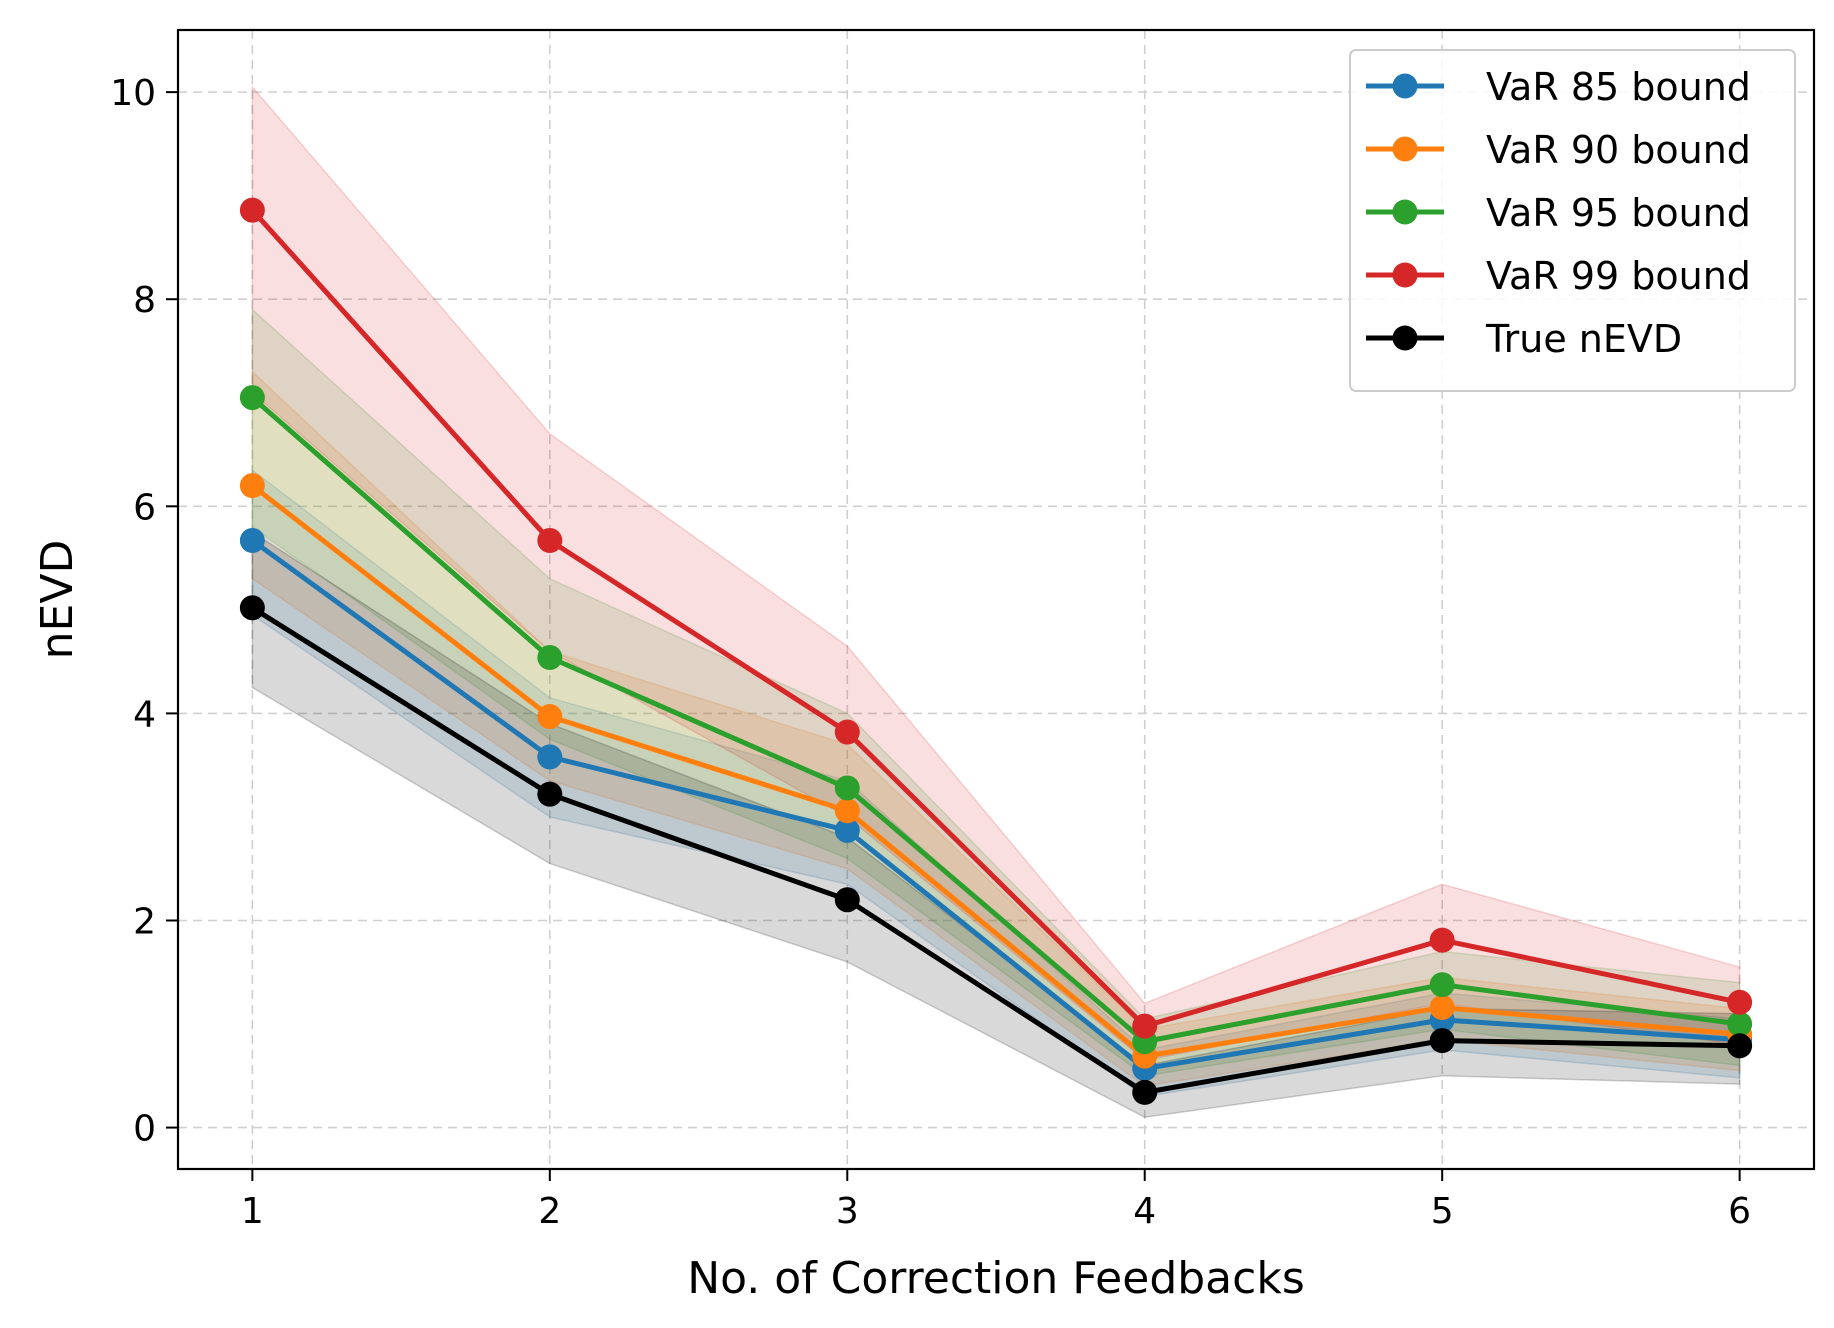  Describe the element at coordinates (549, 1211) in the screenshot. I see `x-tick-label: 2` at that location.